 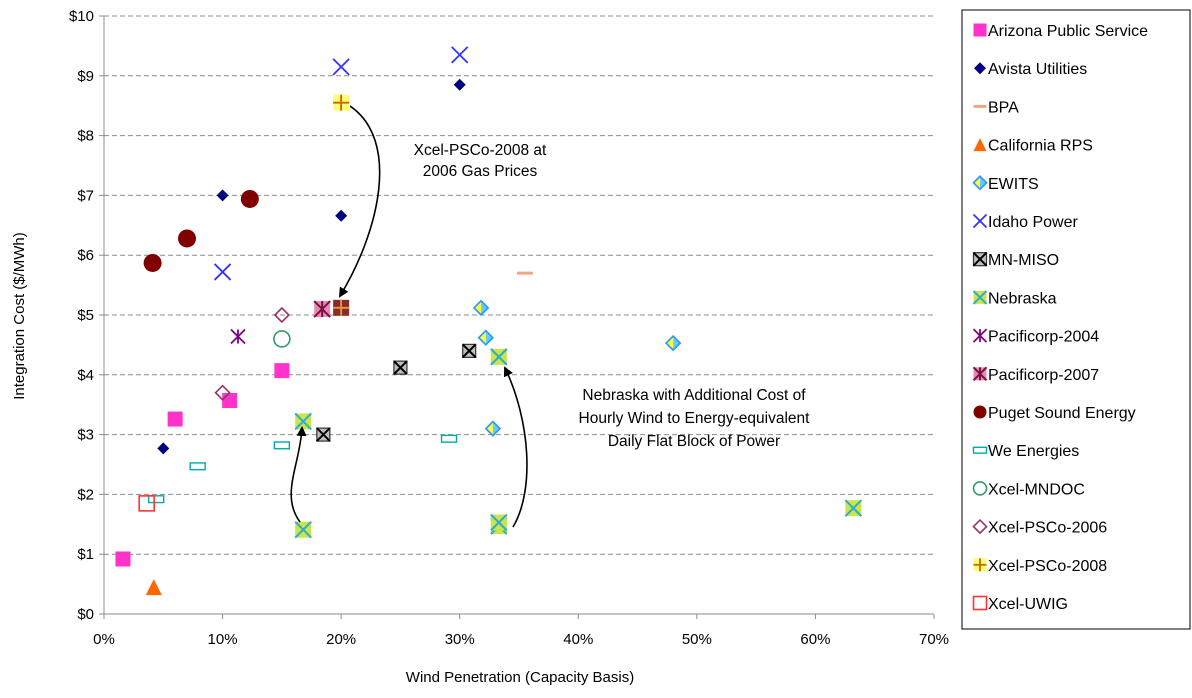 I want to click on legend-item: BPA, so click(x=996, y=107).